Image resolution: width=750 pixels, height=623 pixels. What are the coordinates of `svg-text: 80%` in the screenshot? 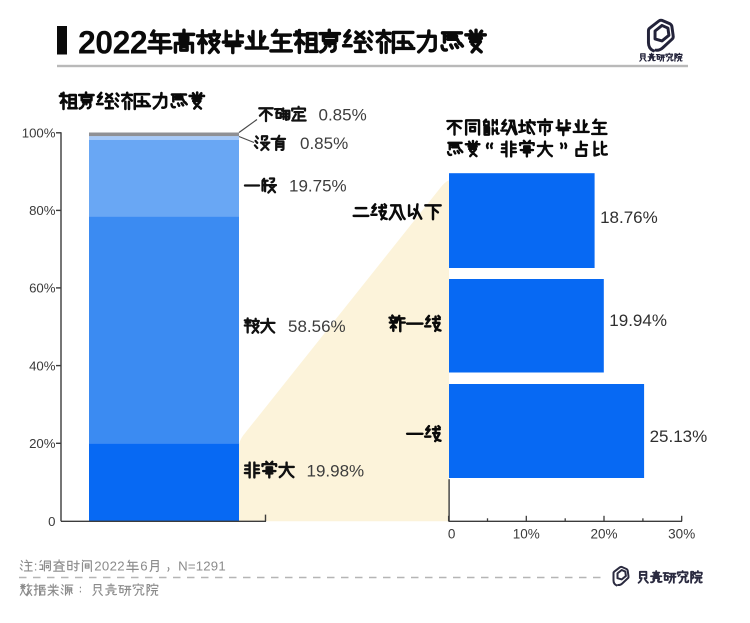 It's located at (42, 210).